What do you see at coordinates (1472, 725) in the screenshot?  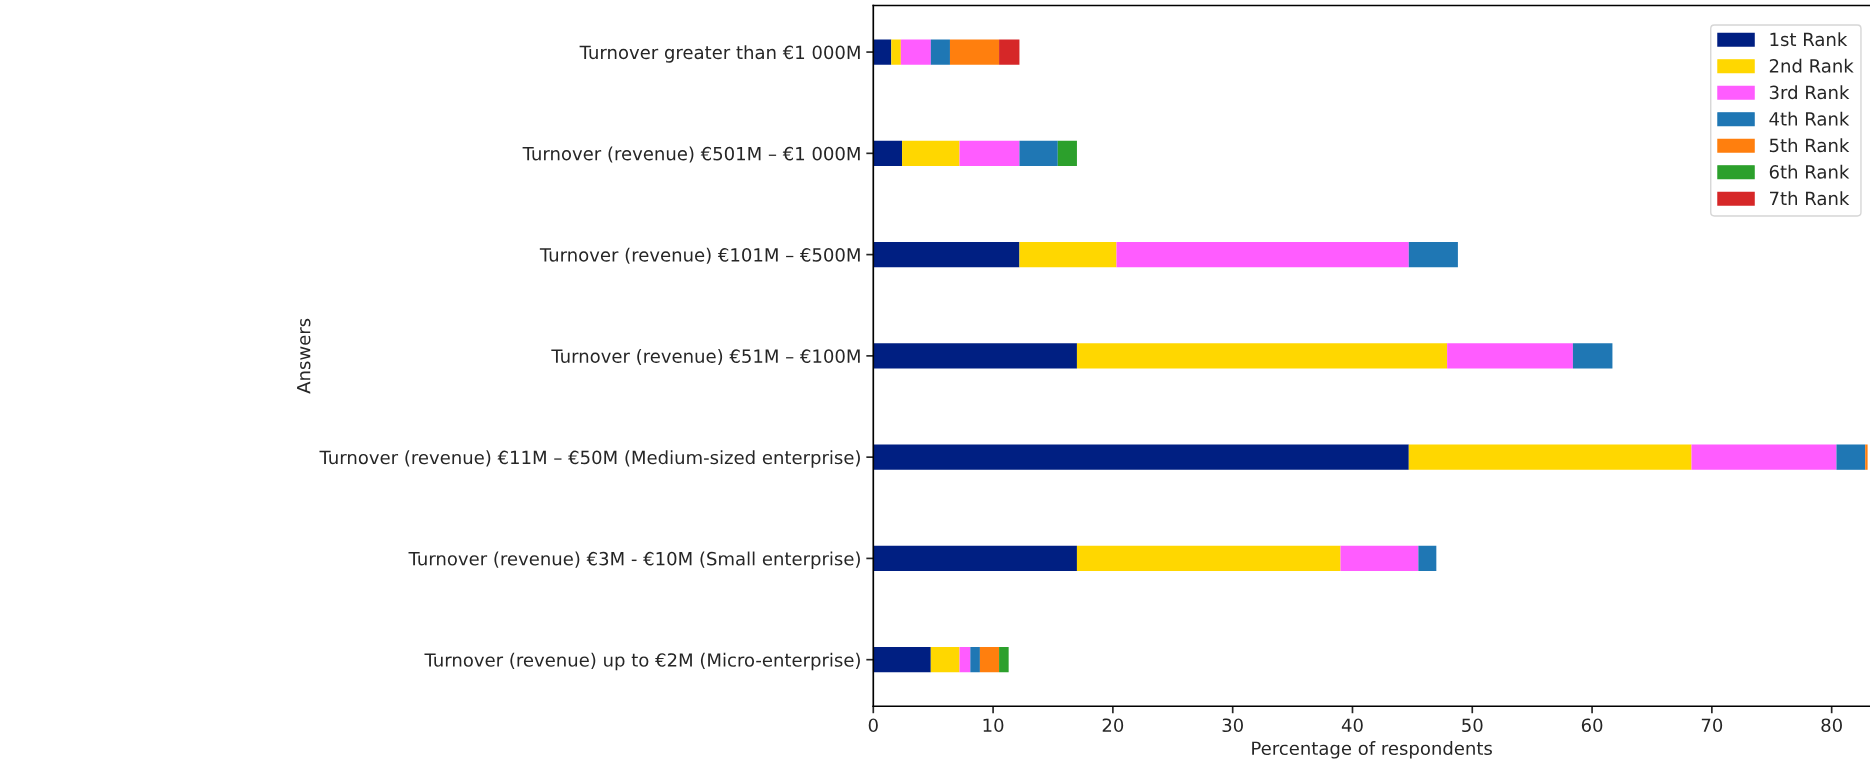 I see `x-tick-label: 50` at bounding box center [1472, 725].